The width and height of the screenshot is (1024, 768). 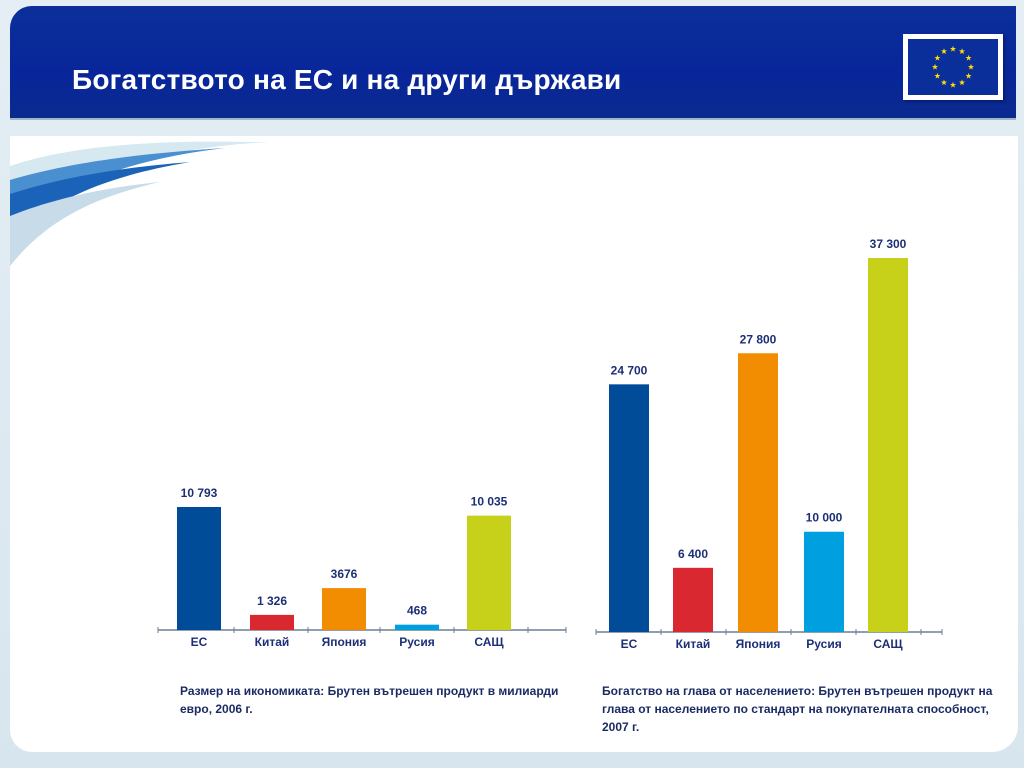 What do you see at coordinates (888, 644) in the screenshot?
I see `chart-2-category-label-4: САЩ` at bounding box center [888, 644].